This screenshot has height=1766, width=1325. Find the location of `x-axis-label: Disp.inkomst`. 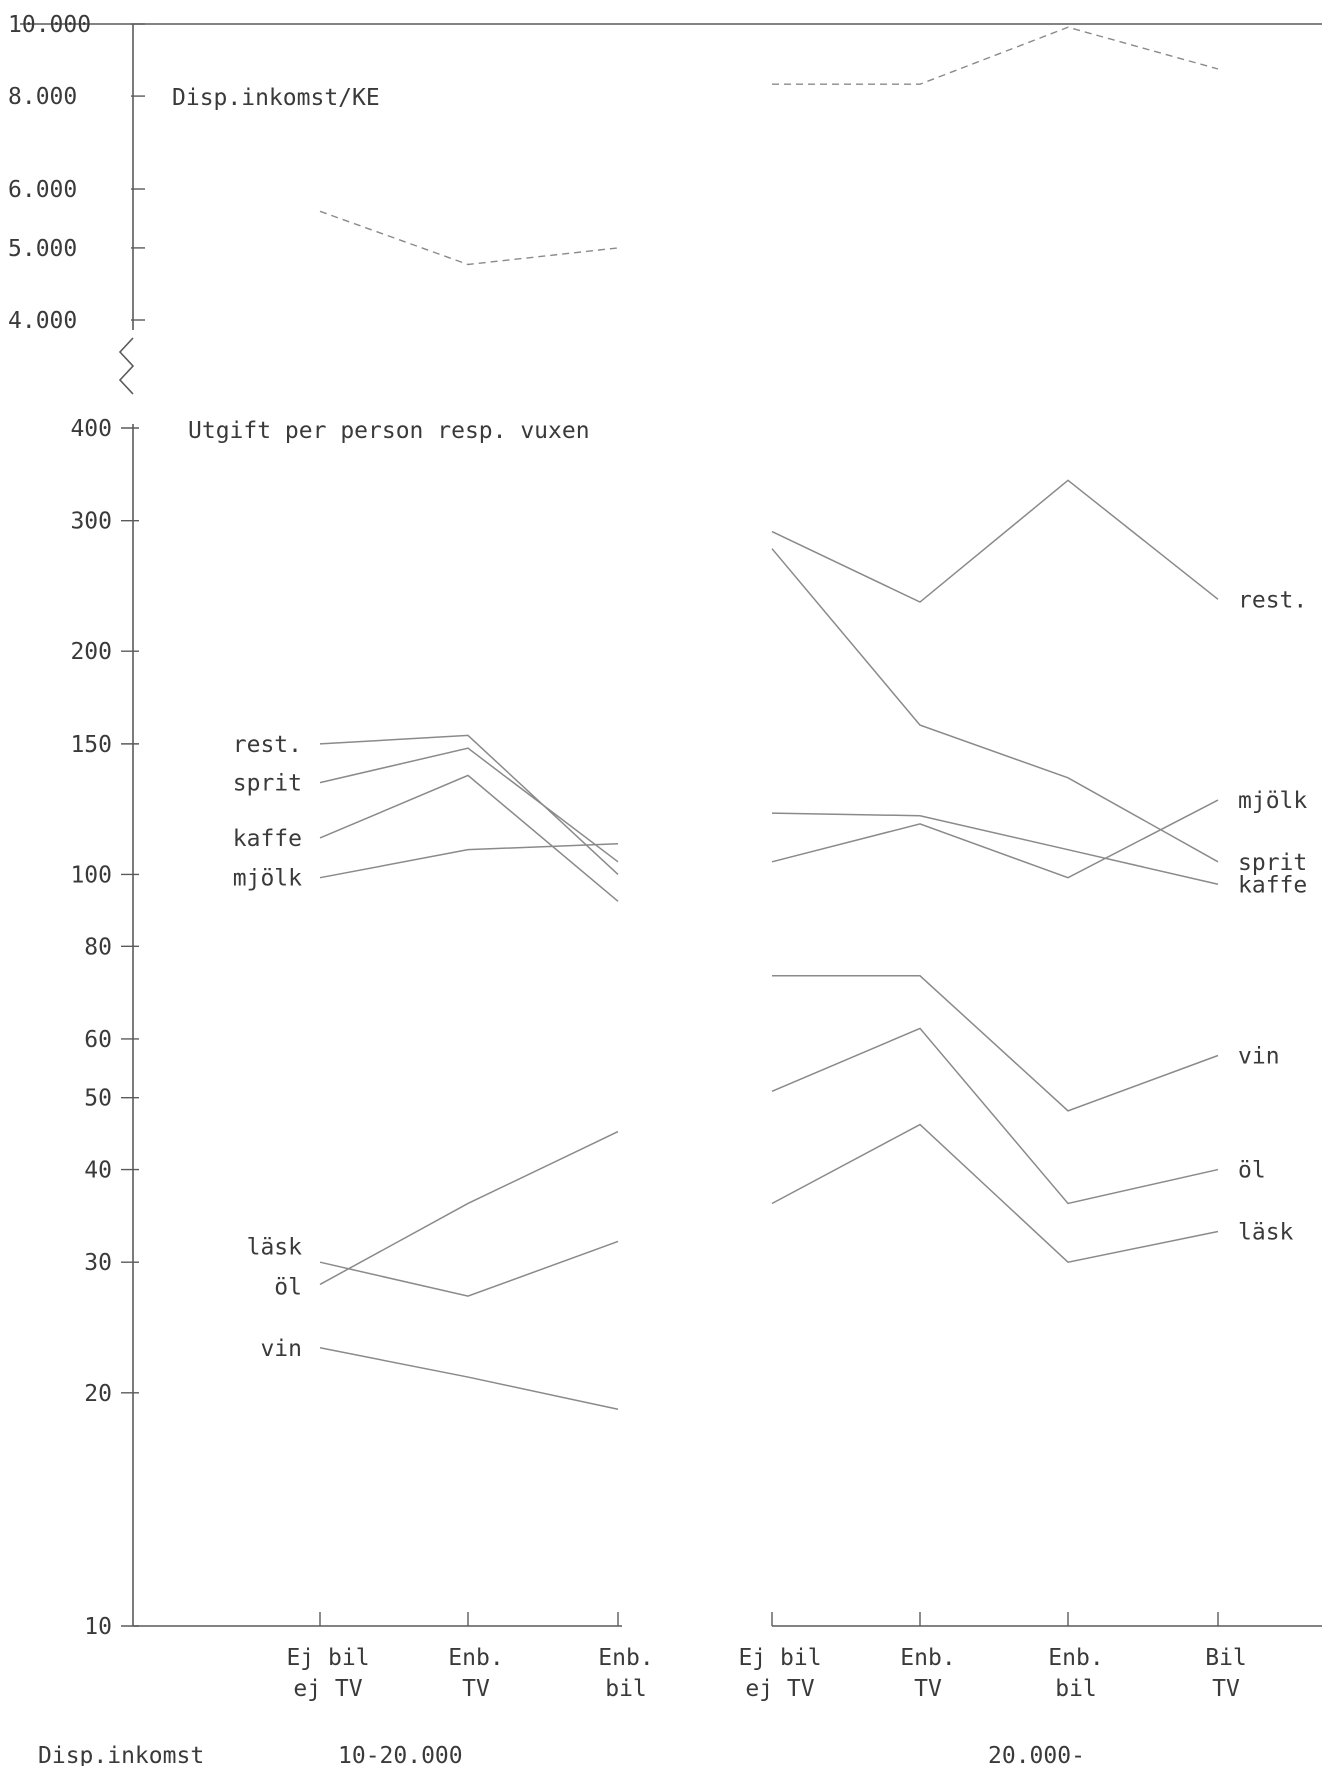

x-axis-label: Disp.inkomst is located at coordinates (121, 1754).